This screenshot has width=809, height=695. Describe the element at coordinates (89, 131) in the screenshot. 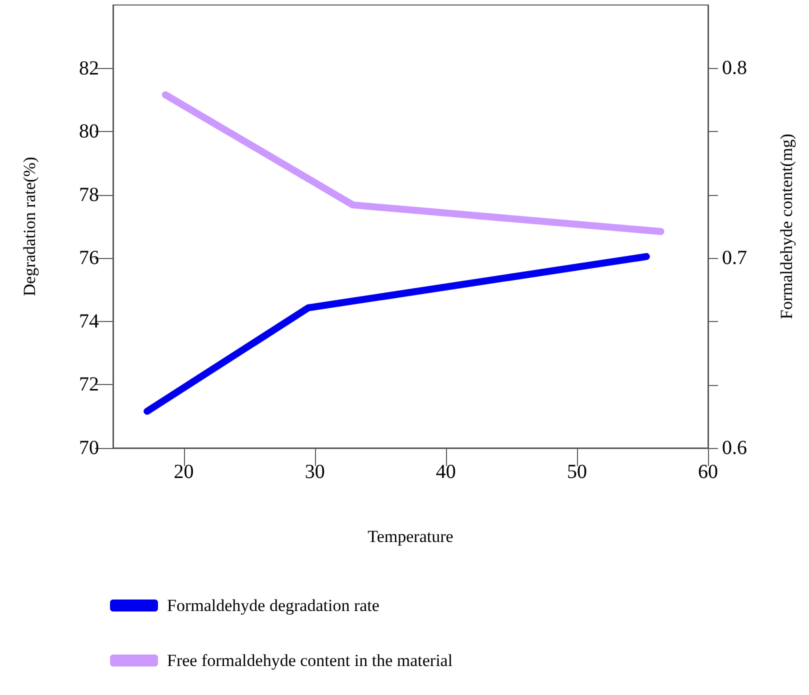

I see `y-tick-label: 80` at that location.